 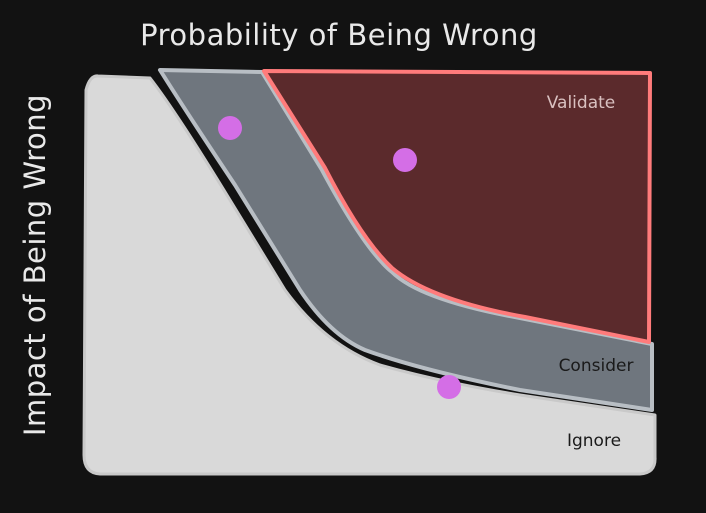 What do you see at coordinates (339, 35) in the screenshot?
I see `x-axis-title: Probability of Being Wrong` at bounding box center [339, 35].